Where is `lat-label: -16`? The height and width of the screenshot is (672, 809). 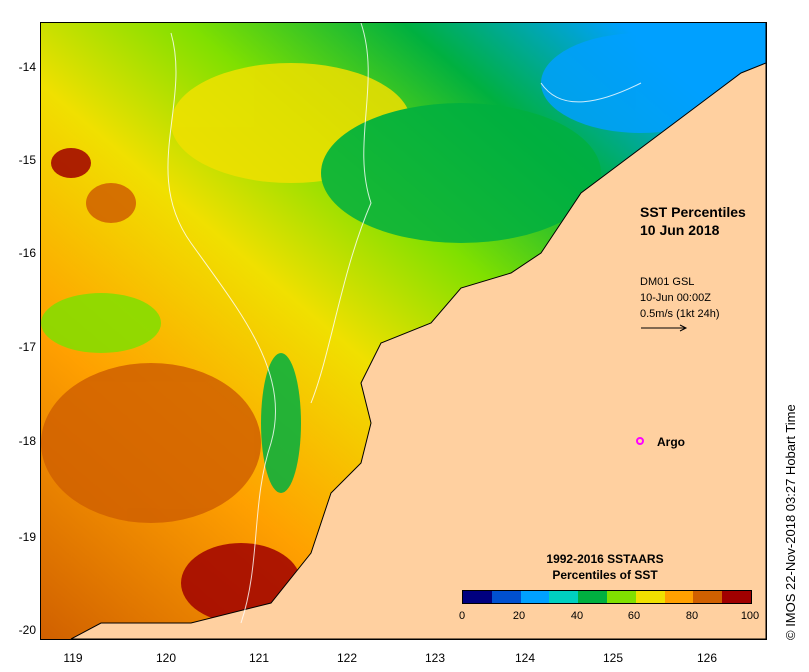
lat-label: -16 is located at coordinates (27, 253).